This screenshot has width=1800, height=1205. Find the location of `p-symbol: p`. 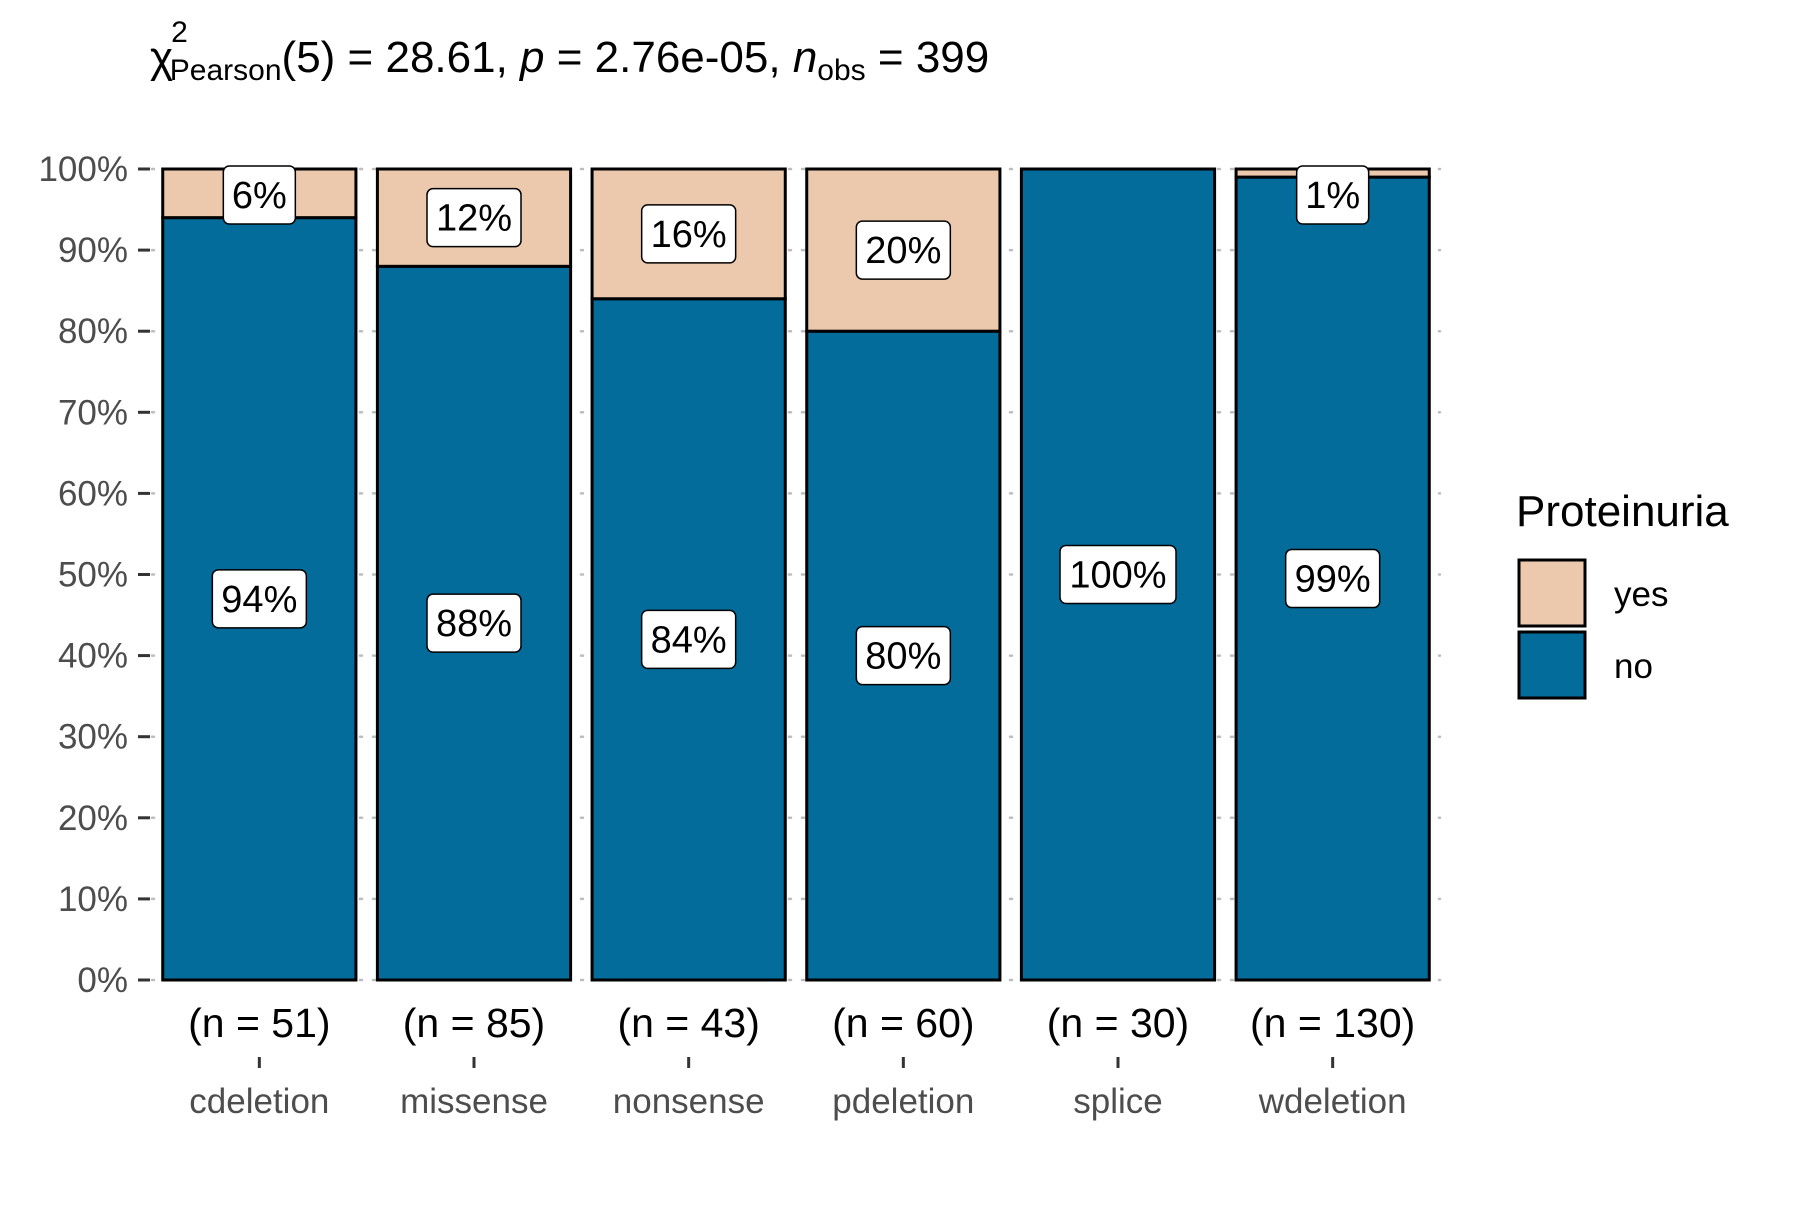

p-symbol: p is located at coordinates (531, 57).